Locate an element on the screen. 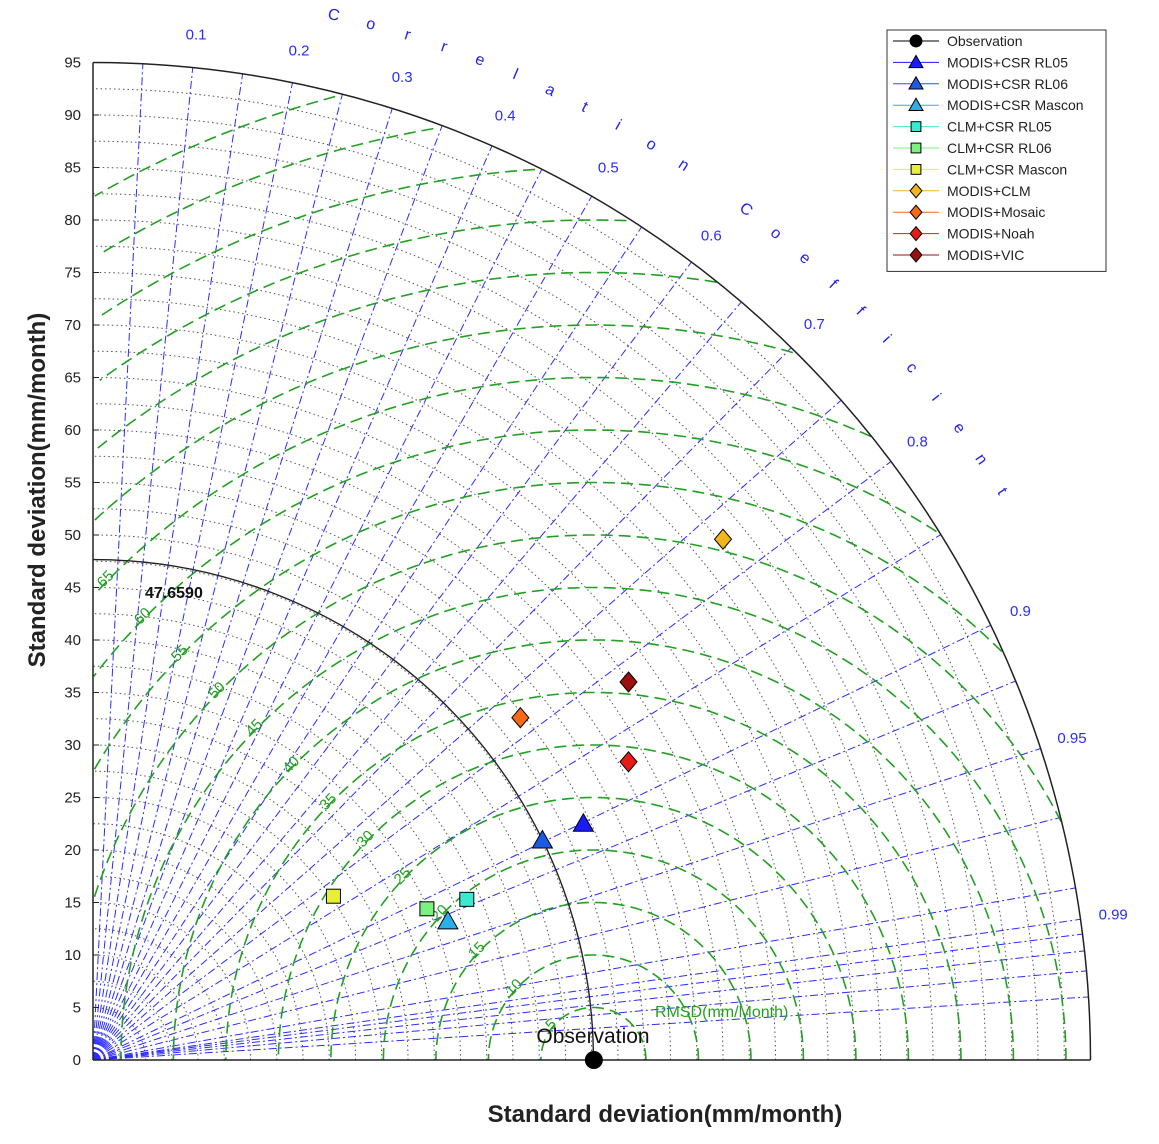 The image size is (1159, 1144). correlation-tick-label: 0.95 is located at coordinates (1071, 738).